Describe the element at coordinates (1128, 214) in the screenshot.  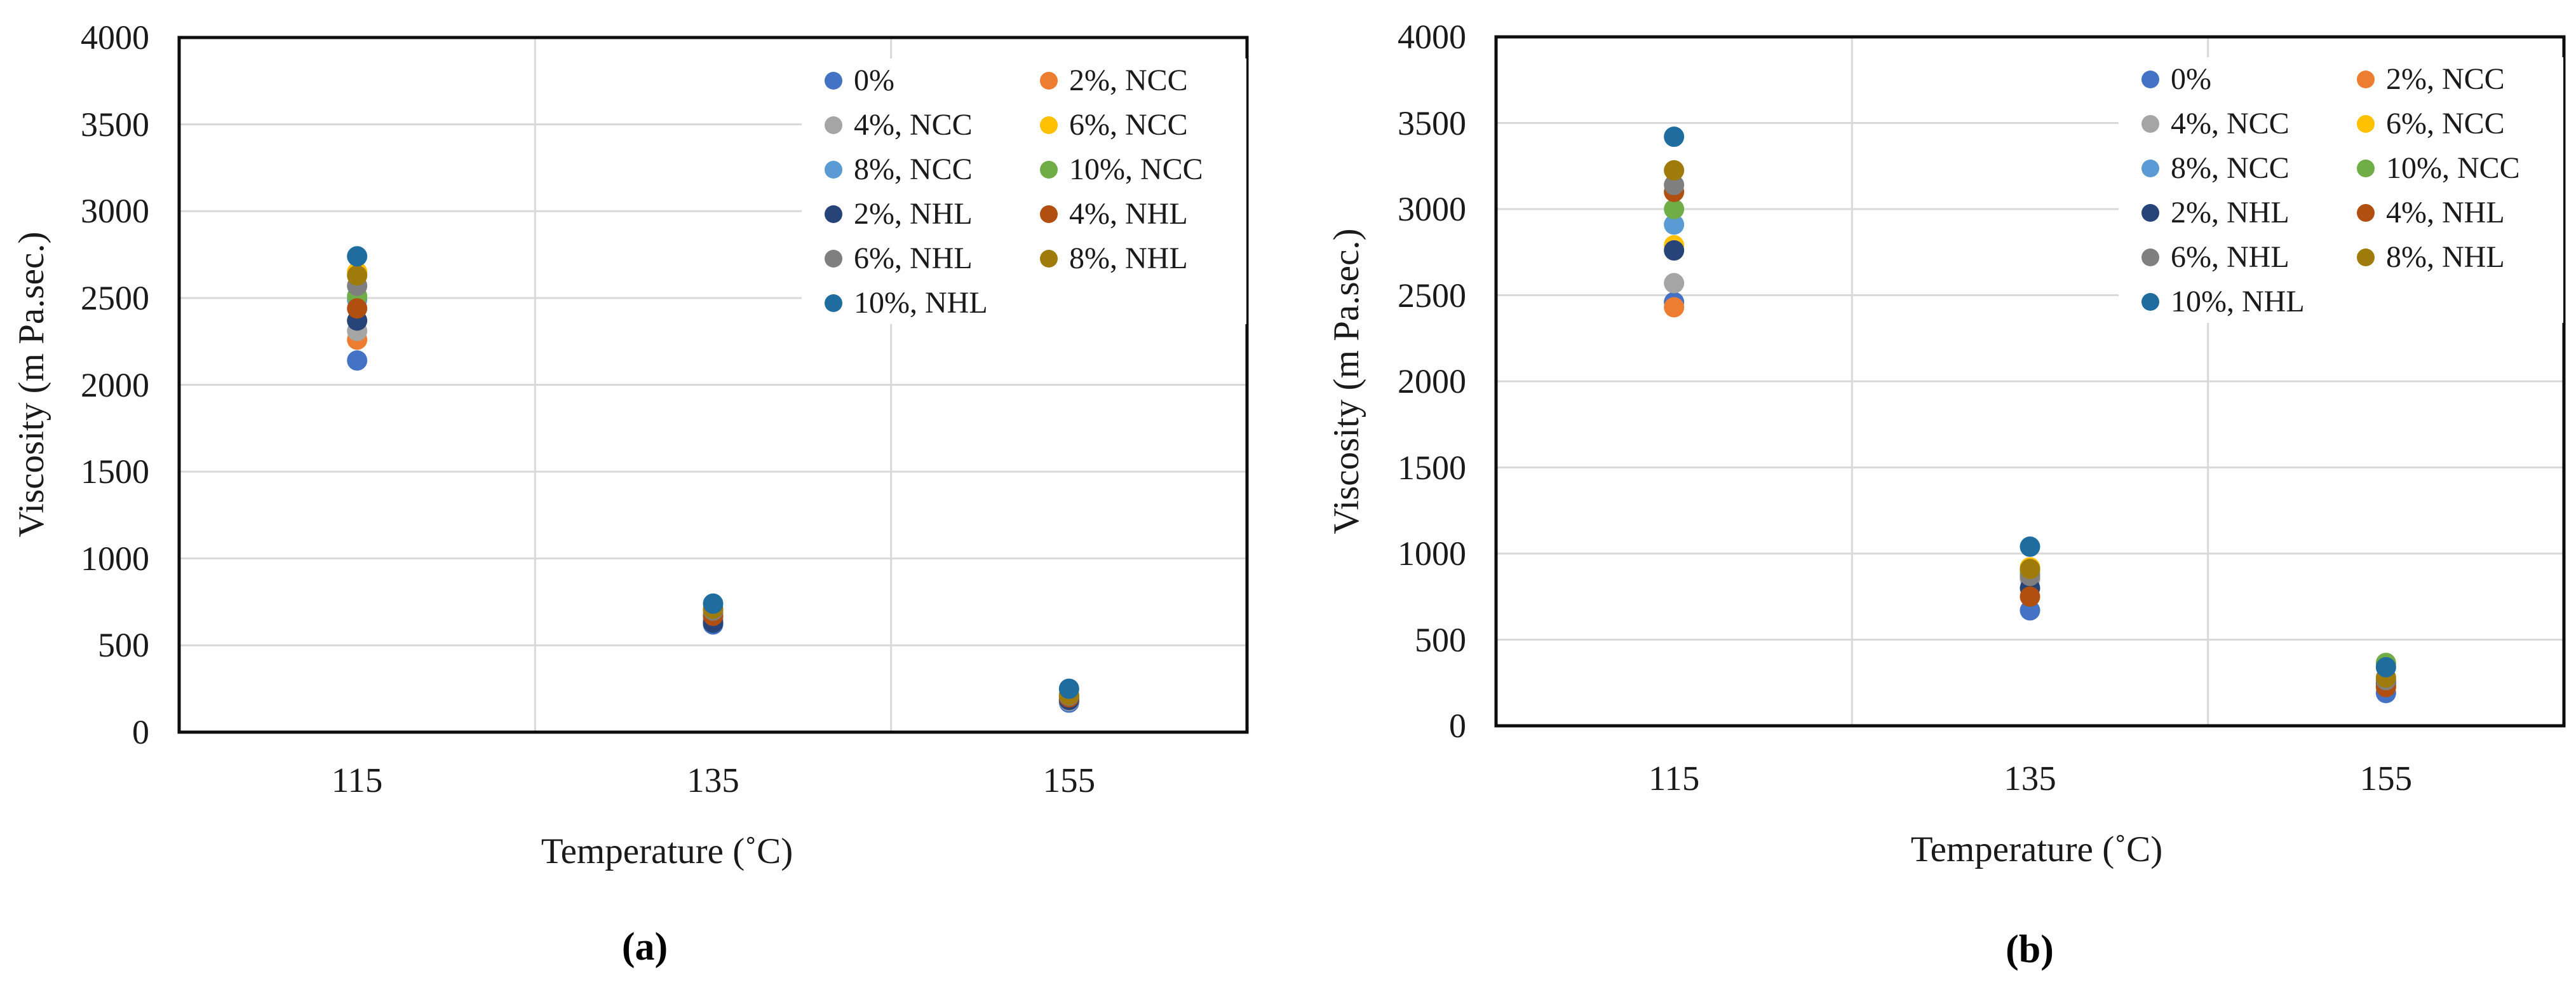
I see `legend-label: 4%, NHL` at that location.